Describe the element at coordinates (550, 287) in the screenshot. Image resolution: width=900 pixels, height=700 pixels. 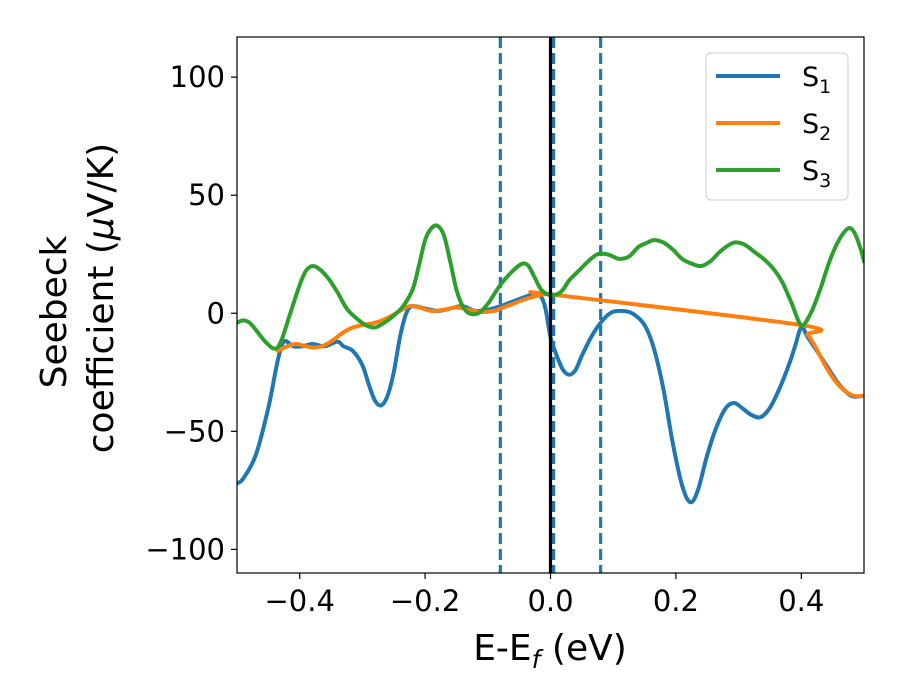
I see `series-line-s3` at that location.